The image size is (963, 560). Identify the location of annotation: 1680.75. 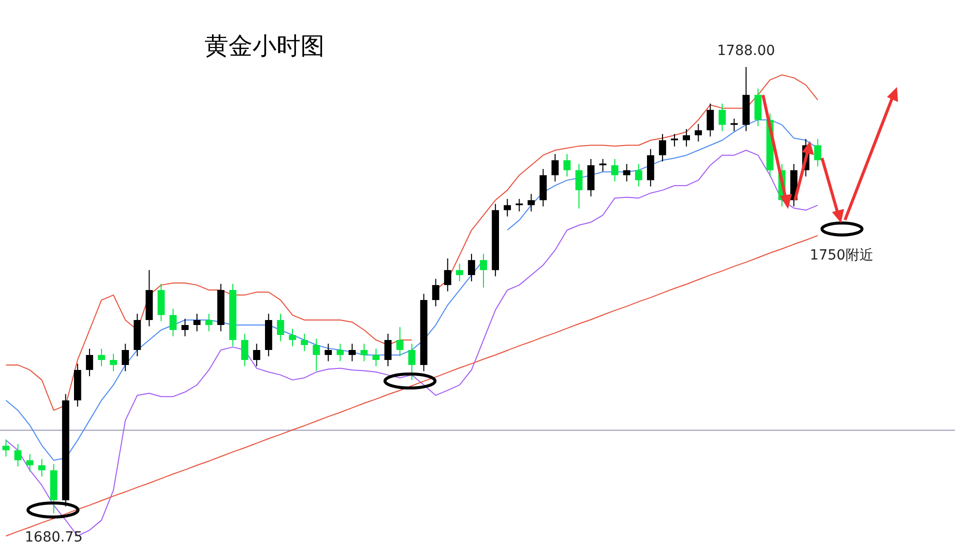
(53, 537).